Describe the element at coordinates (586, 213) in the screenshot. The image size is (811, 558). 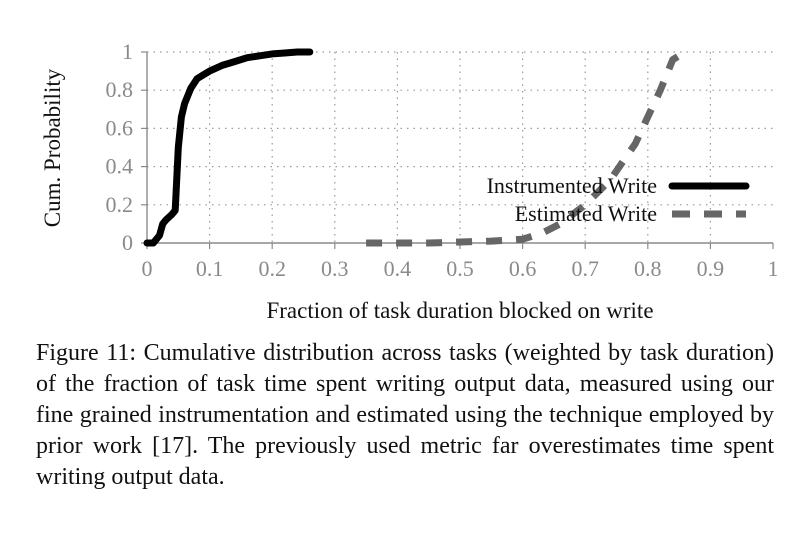
I see `legend-label: Estimated Write` at that location.